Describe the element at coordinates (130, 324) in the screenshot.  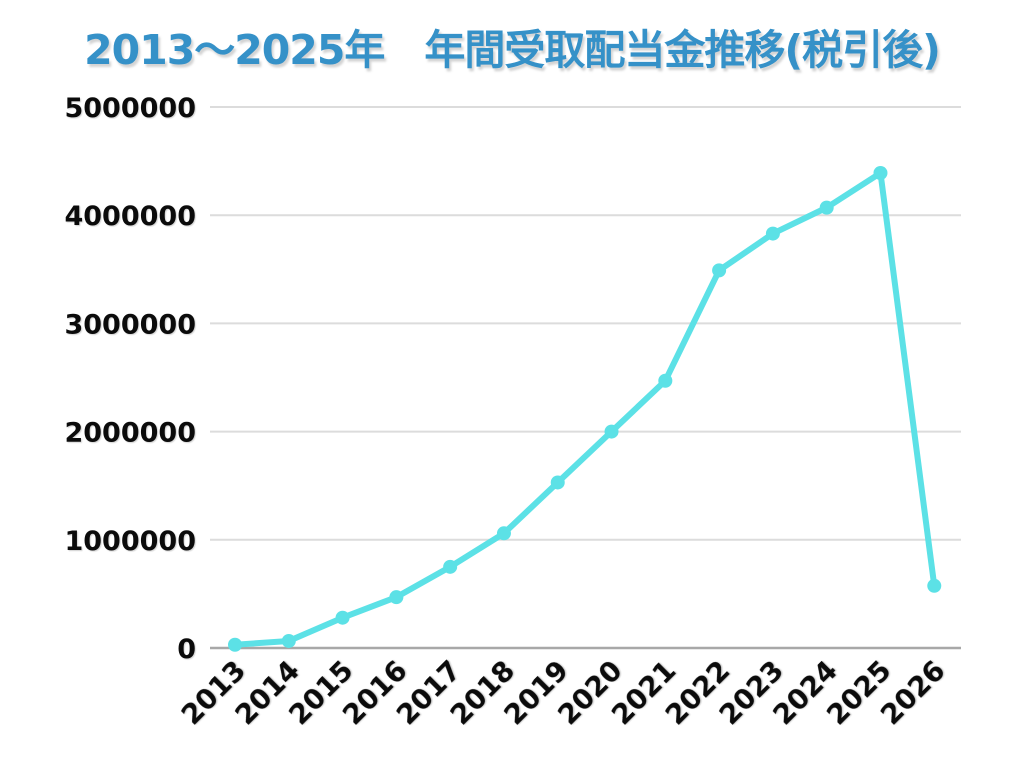
I see `y-tick-label: 3000000` at that location.